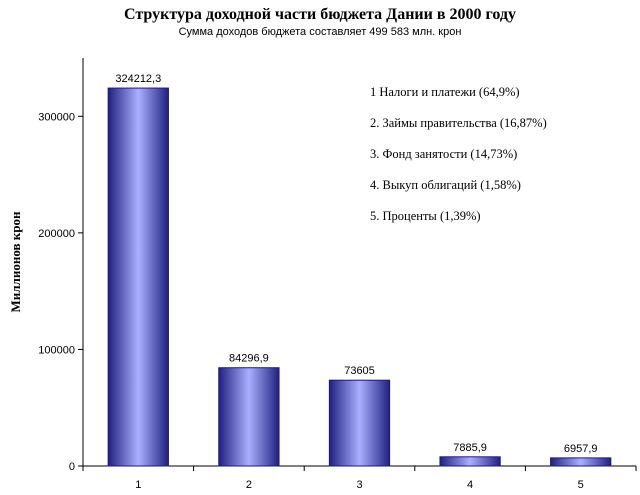  Describe the element at coordinates (56, 350) in the screenshot. I see `y-tick-label: 100000` at that location.